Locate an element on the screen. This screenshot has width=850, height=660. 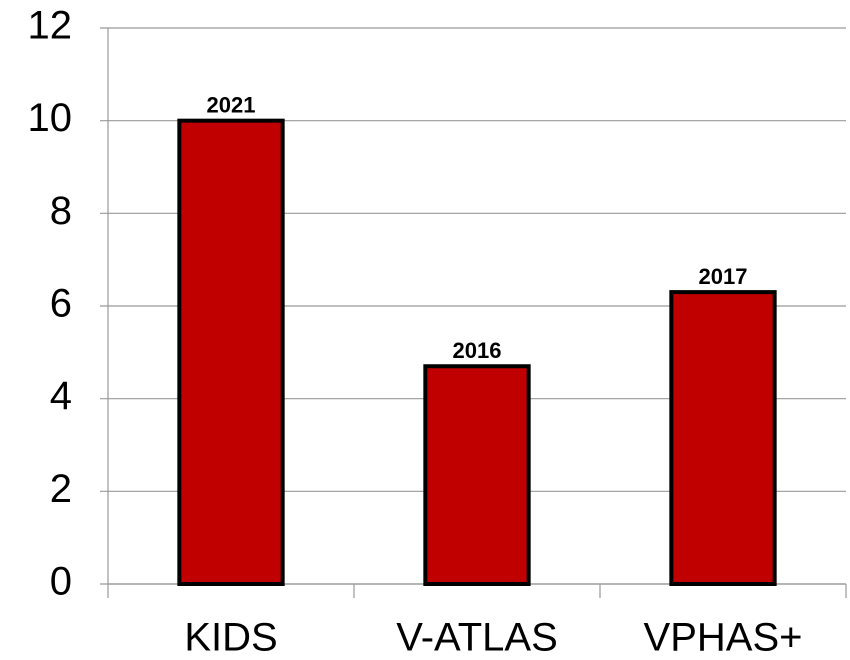
bar-label: 2017 is located at coordinates (723, 276).